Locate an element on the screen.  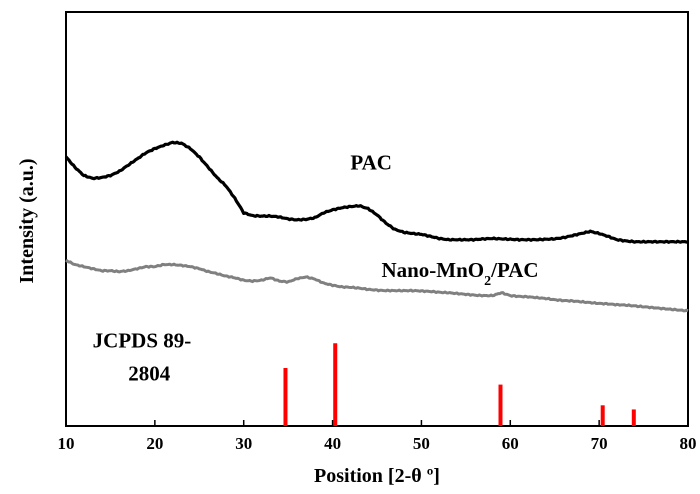
annotation-jcpds-line1: JCPDS 89- is located at coordinates (142, 340).